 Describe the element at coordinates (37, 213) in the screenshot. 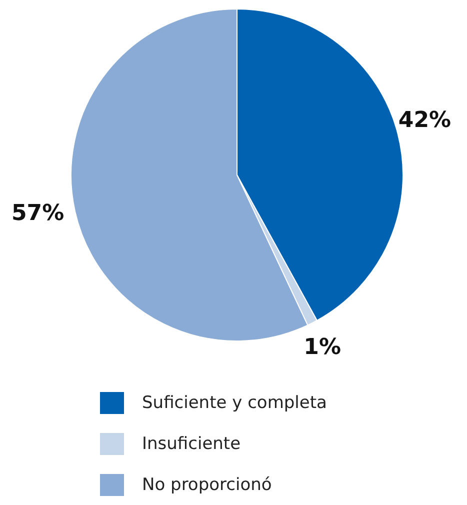

I see `data-label: 57%` at that location.